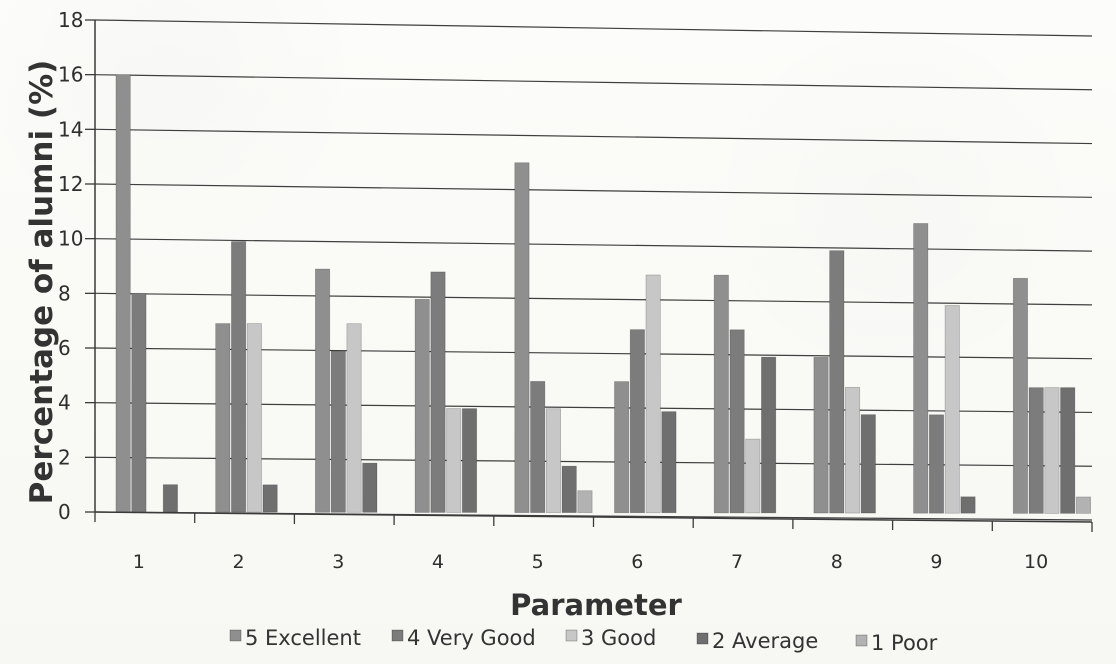  I want to click on legend-swatch-2-average, so click(702, 638).